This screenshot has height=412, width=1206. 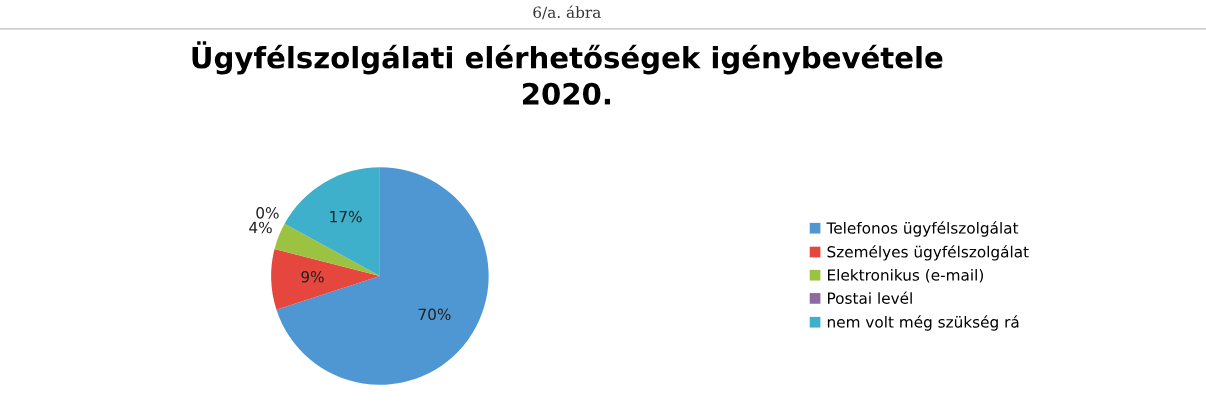 I want to click on text: 6/a. ábra, so click(x=567, y=12).